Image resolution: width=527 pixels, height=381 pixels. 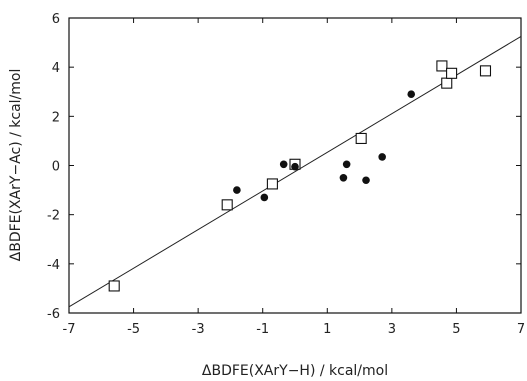 What do you see at coordinates (56, 19) in the screenshot?
I see `y-tick-label: 6` at bounding box center [56, 19].